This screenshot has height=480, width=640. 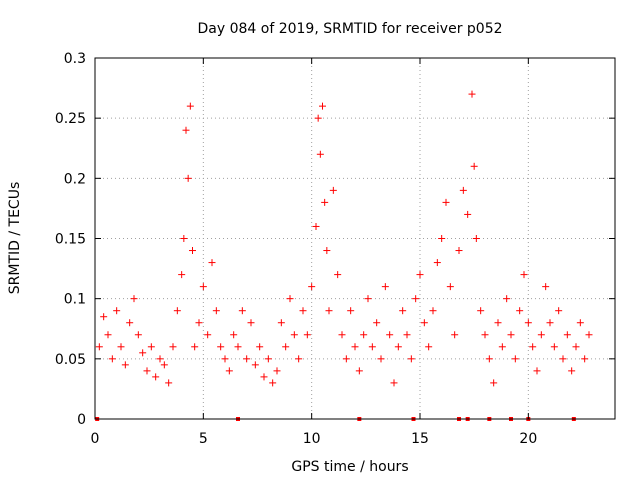 What do you see at coordinates (95, 439) in the screenshot?
I see `x-tick-label: 0` at bounding box center [95, 439].